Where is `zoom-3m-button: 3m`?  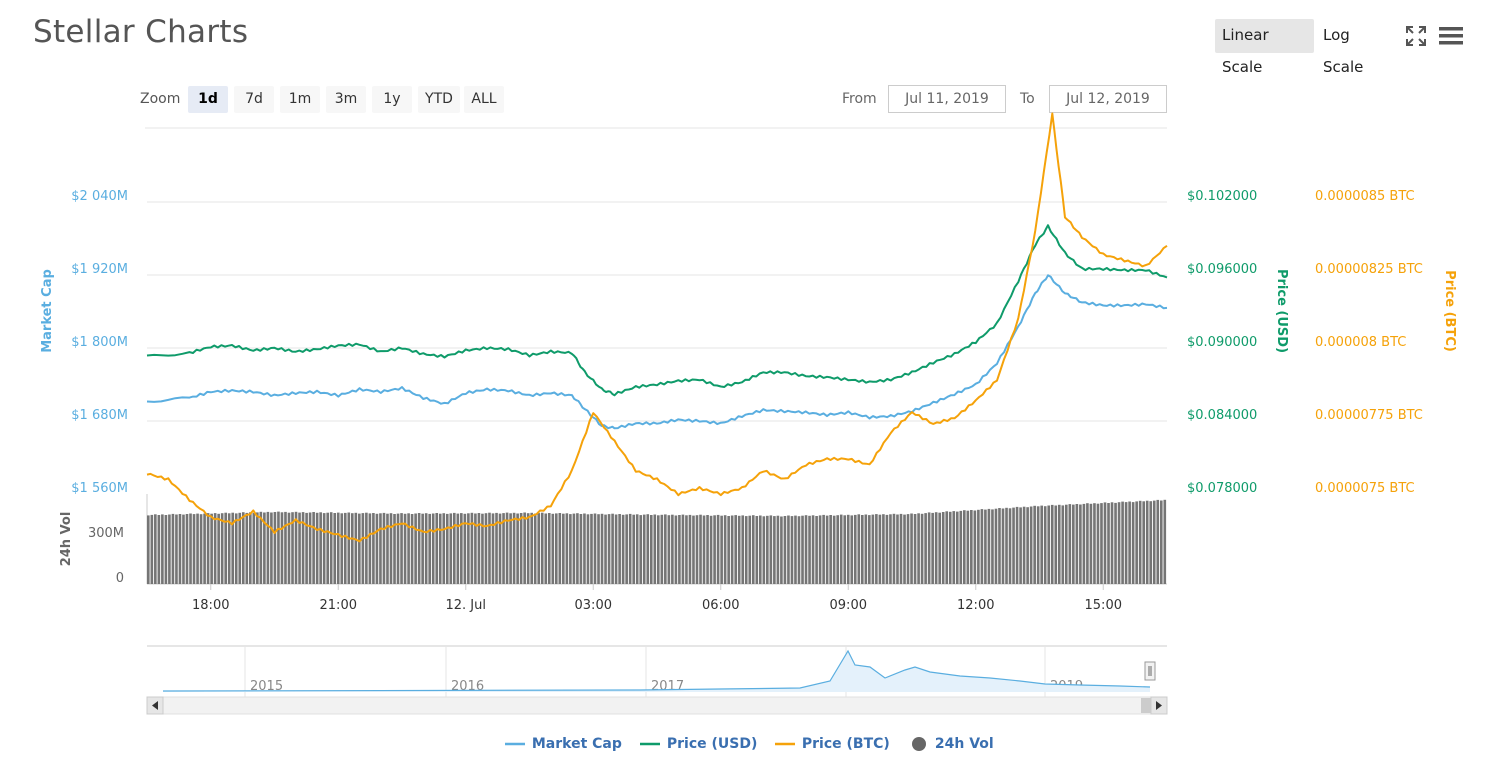
zoom-3m-button: 3m is located at coordinates (346, 99).